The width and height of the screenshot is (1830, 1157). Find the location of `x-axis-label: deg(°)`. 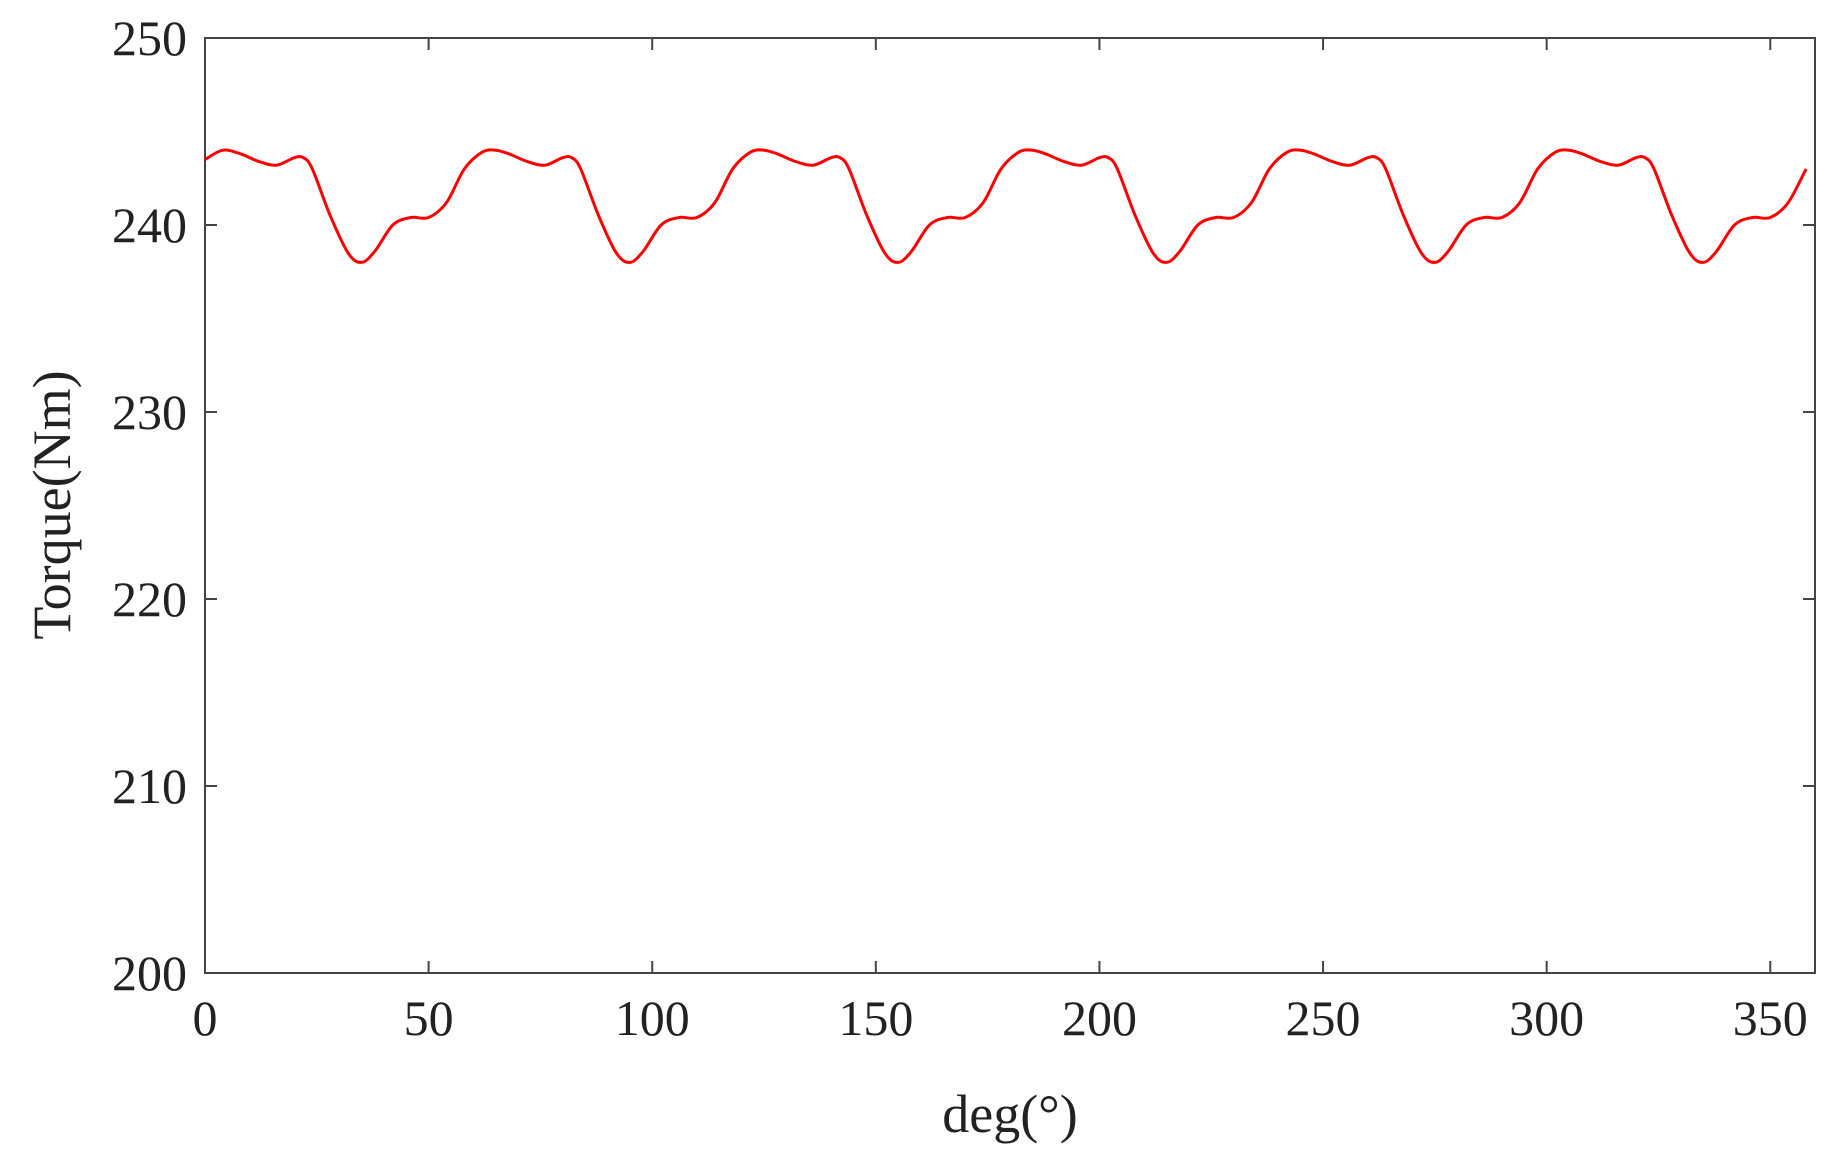

x-axis-label: deg(°) is located at coordinates (1010, 1114).